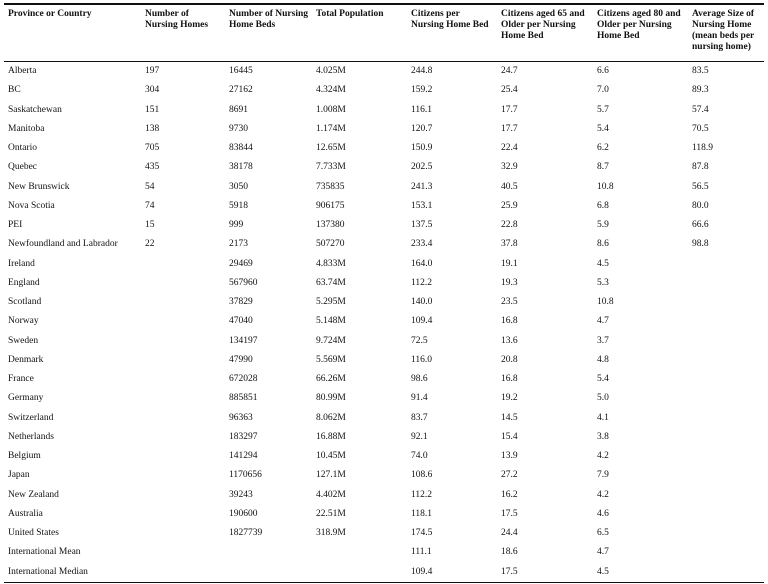 This screenshot has width=768, height=584. What do you see at coordinates (331, 148) in the screenshot?
I see `table-cell: 12.65M` at bounding box center [331, 148].